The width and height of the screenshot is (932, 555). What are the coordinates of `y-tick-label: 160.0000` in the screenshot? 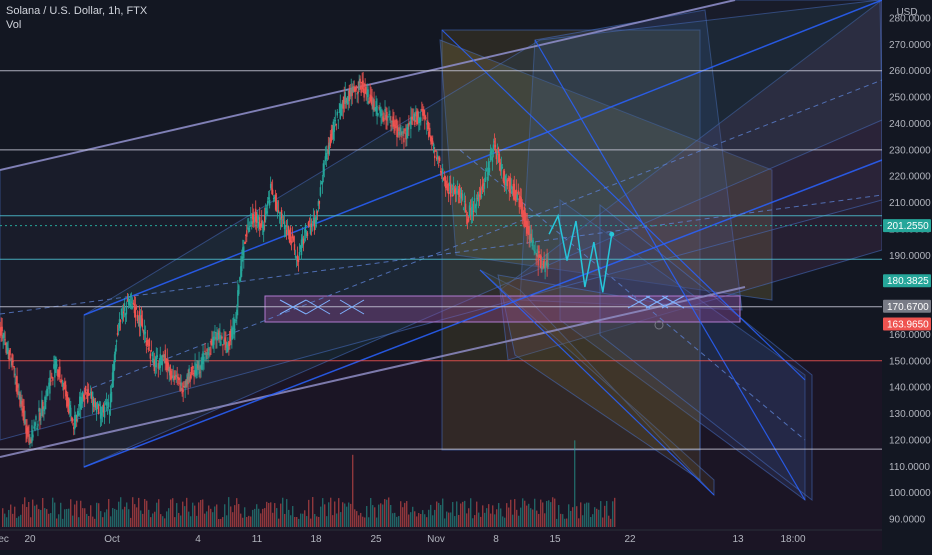 It's located at (910, 335).